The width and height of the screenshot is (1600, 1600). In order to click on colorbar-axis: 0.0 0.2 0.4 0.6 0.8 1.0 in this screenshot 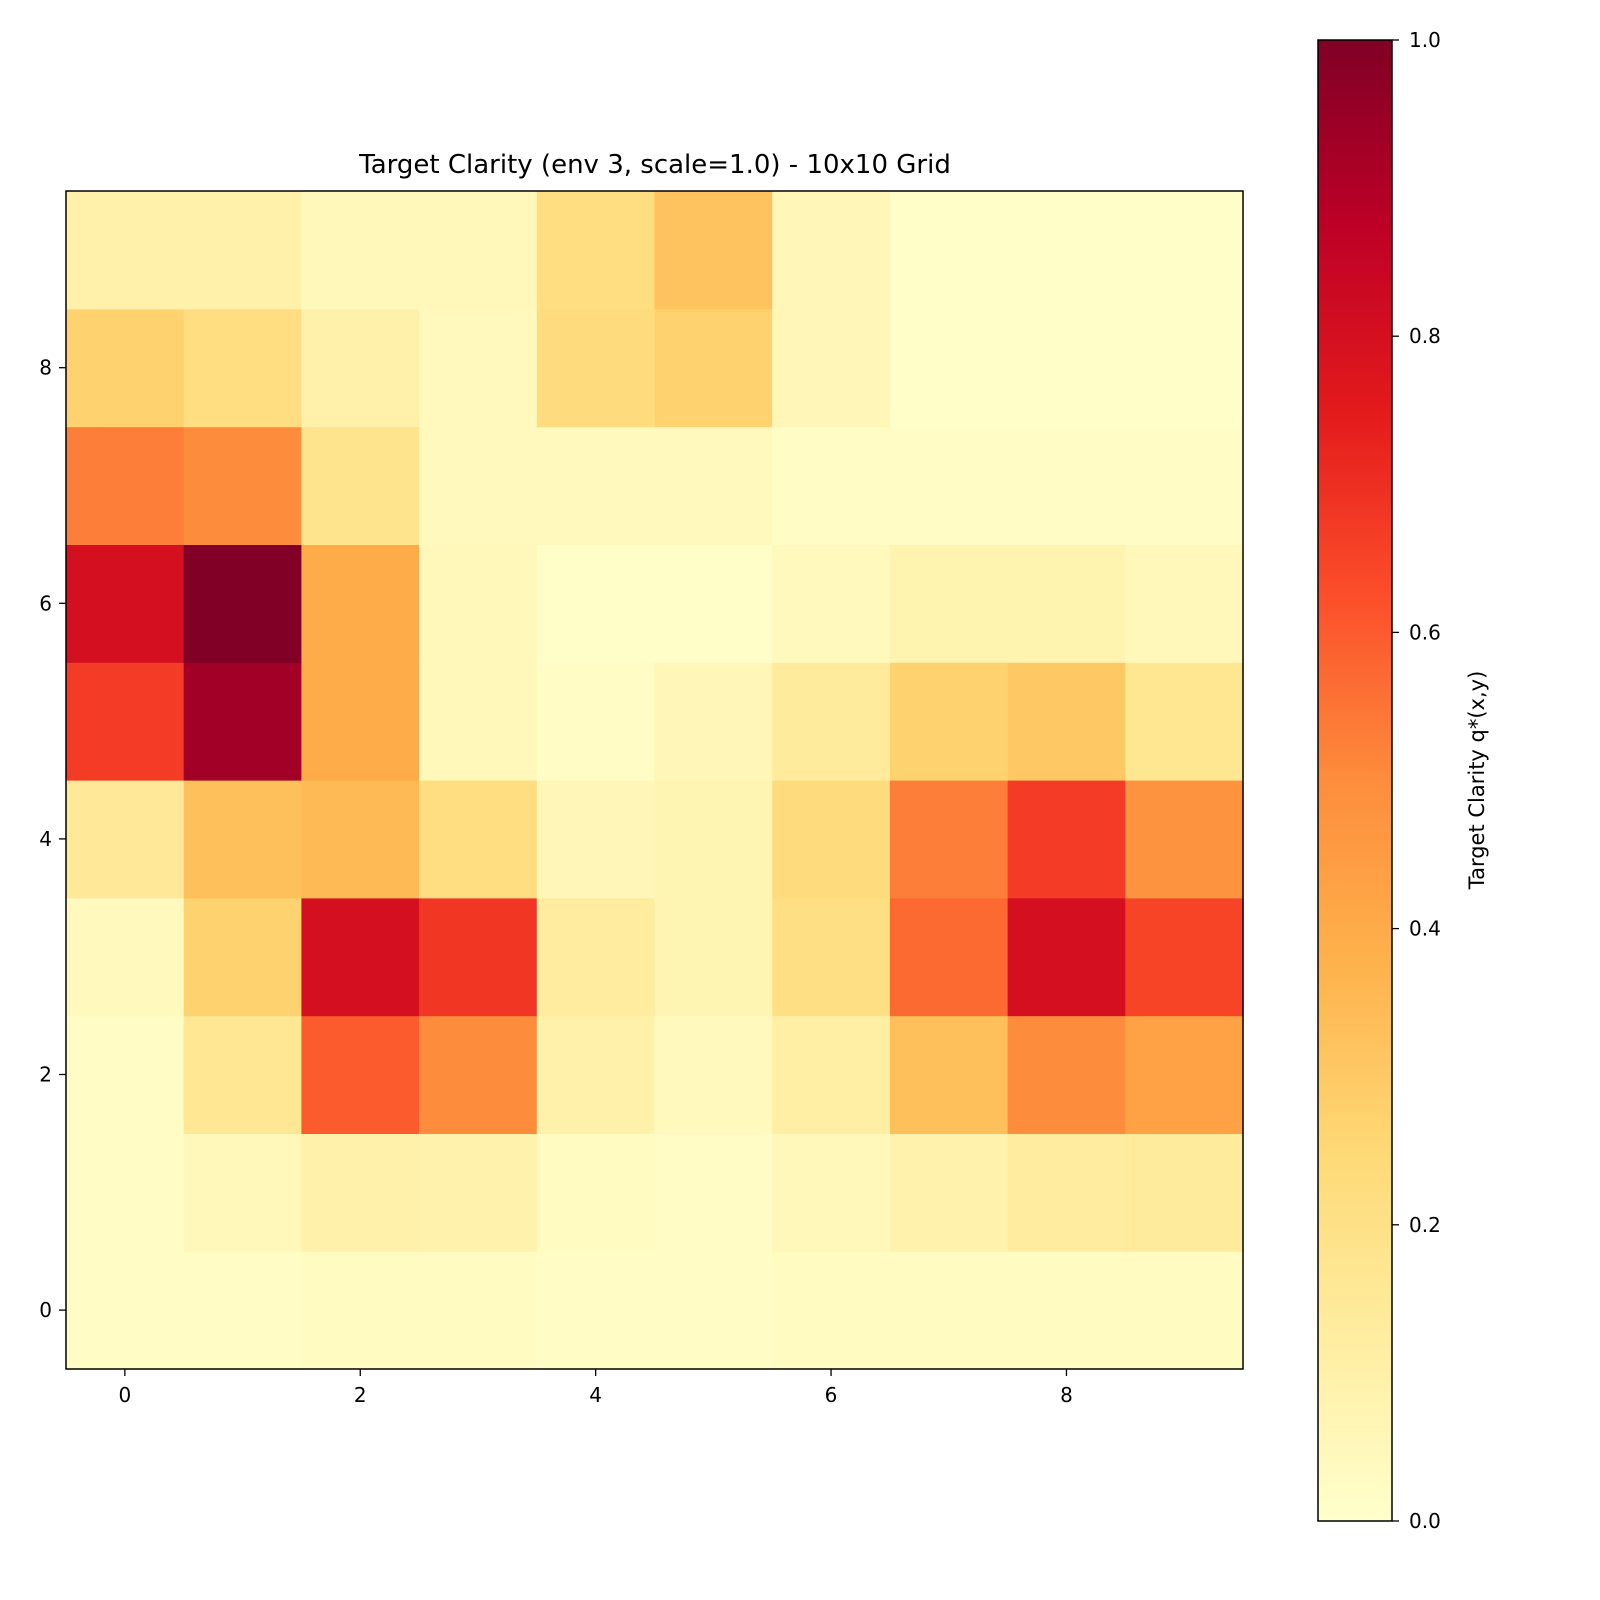, I will do `click(1416, 780)`.